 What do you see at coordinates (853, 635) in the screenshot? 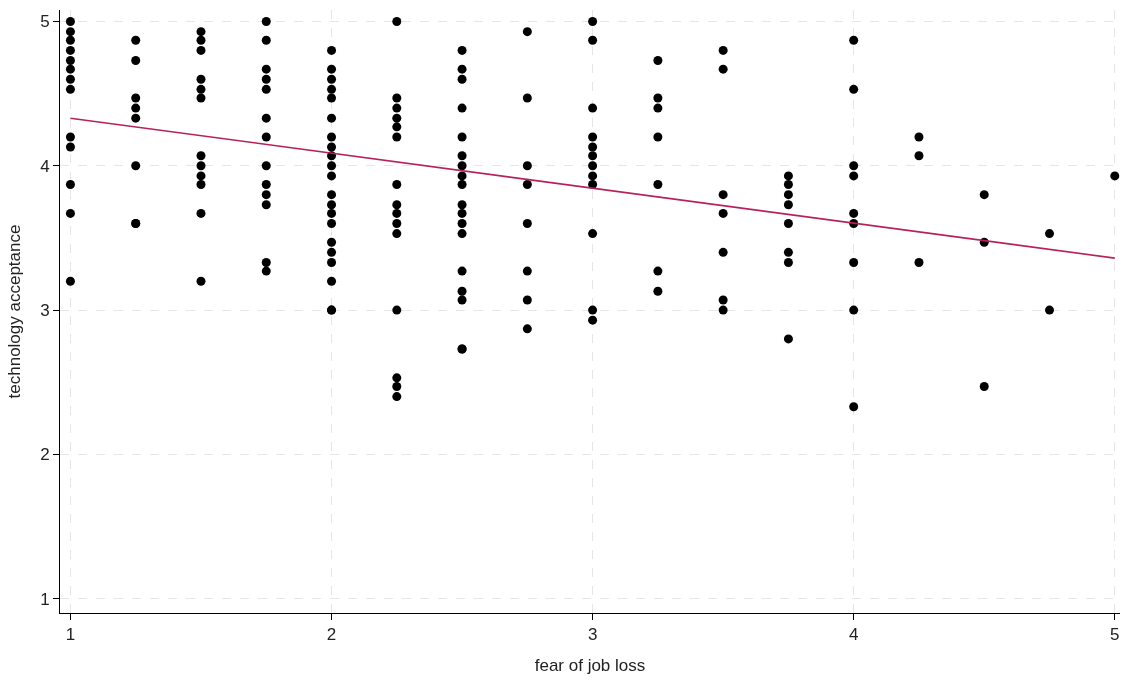
I see `x-tick-label: 4` at bounding box center [853, 635].